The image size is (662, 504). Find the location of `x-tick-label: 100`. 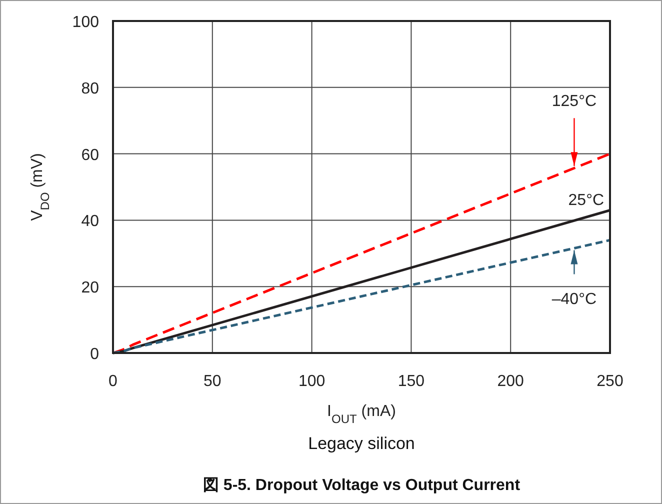

x-tick-label: 100 is located at coordinates (312, 381).